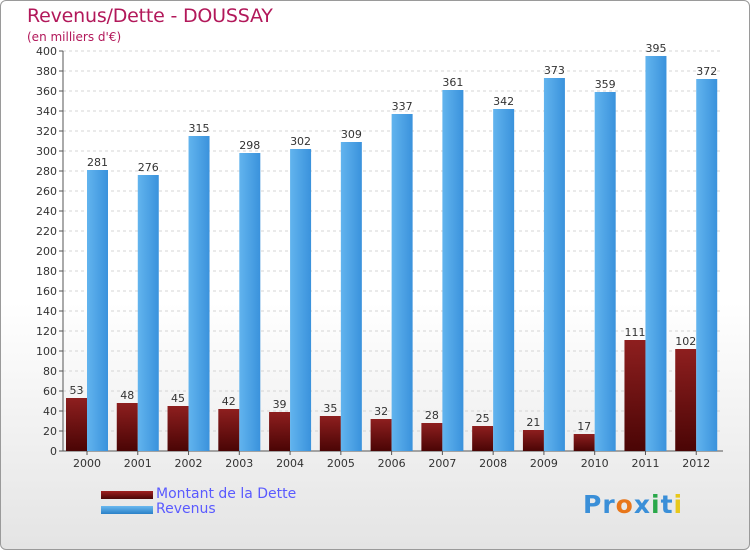  Describe the element at coordinates (533, 422) in the screenshot. I see `data-label-dette: 21` at that location.